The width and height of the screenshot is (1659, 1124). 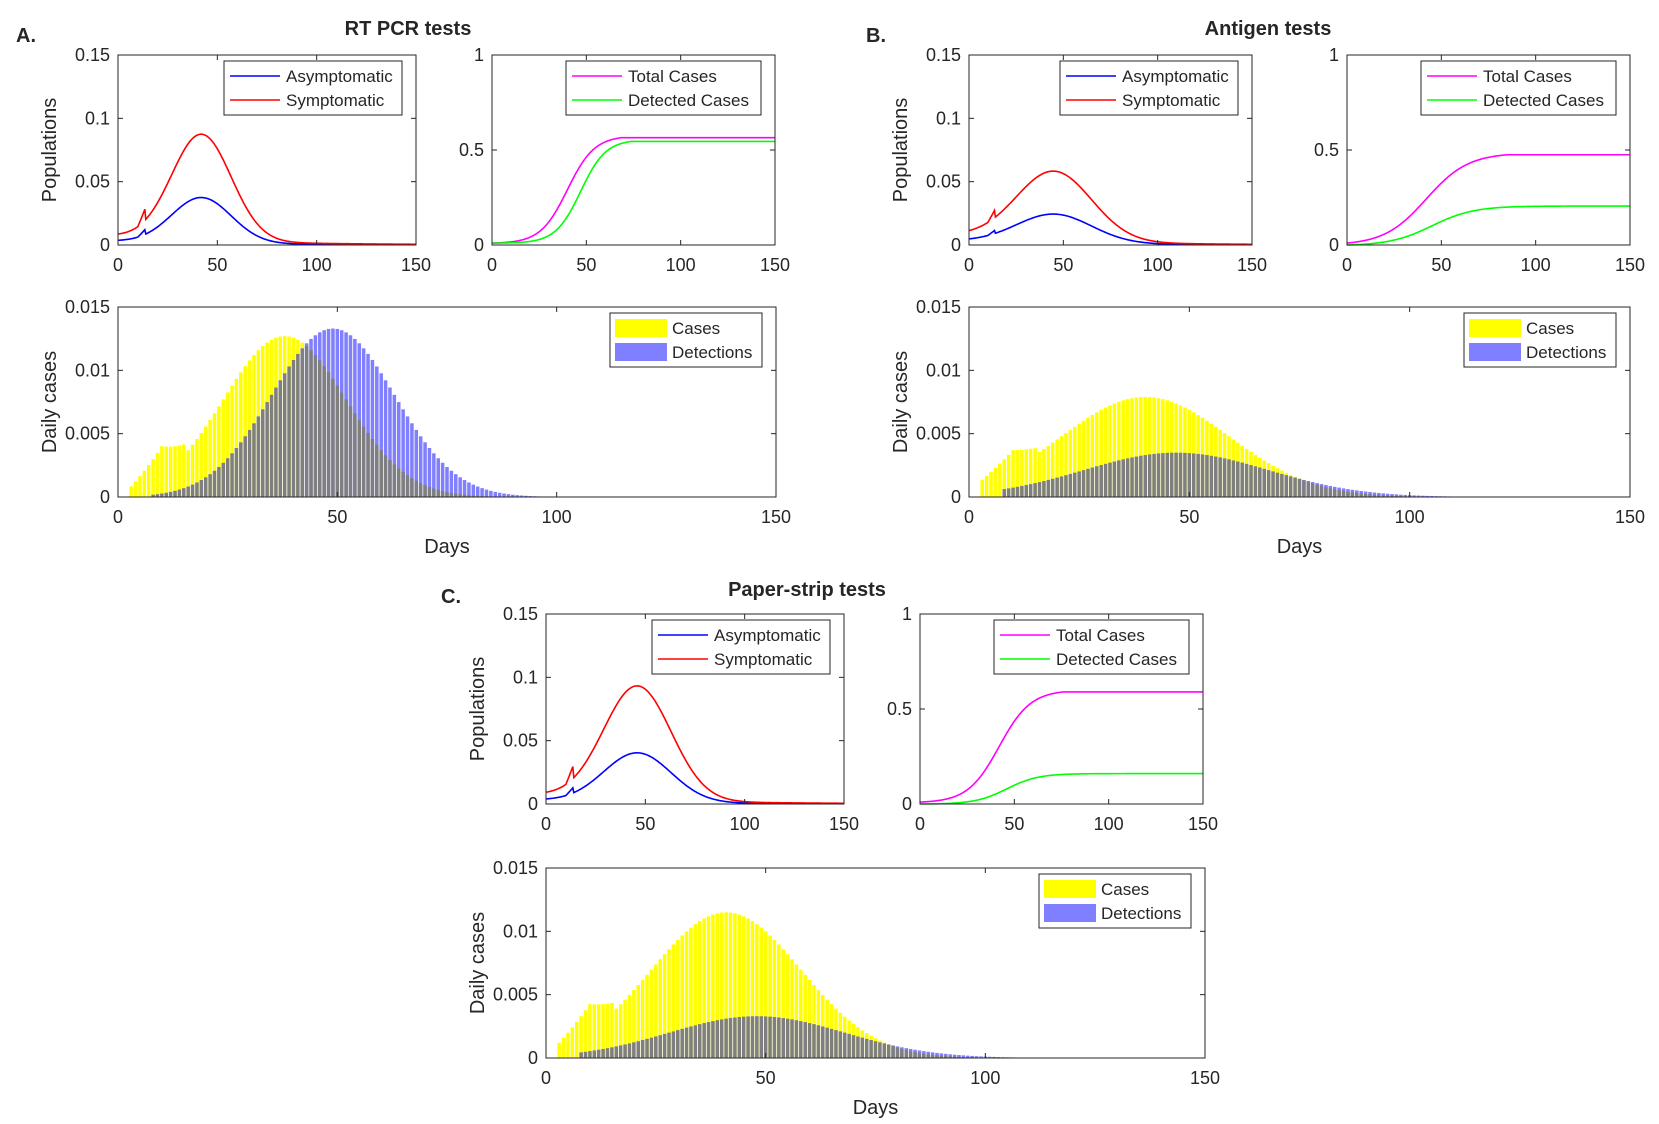 I want to click on cumulative-chart-ytick-label: 1, so click(x=907, y=614).